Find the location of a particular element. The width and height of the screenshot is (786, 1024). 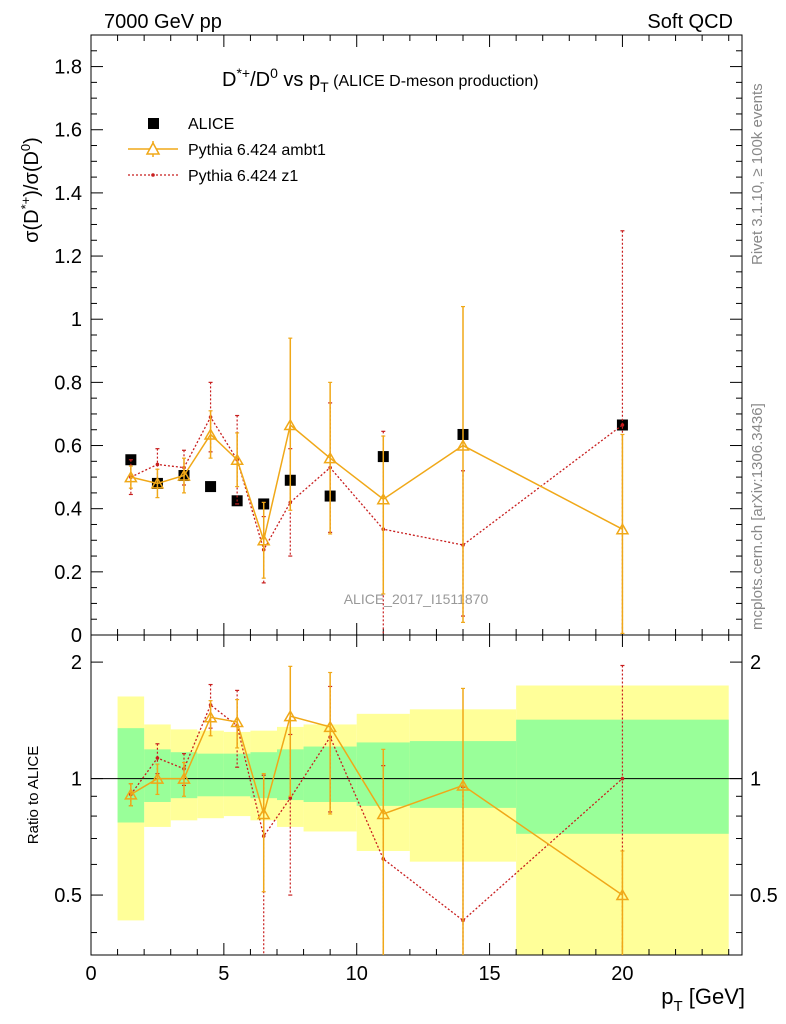

ratio-ylabel: Ratio to ALICE is located at coordinates (33, 795).